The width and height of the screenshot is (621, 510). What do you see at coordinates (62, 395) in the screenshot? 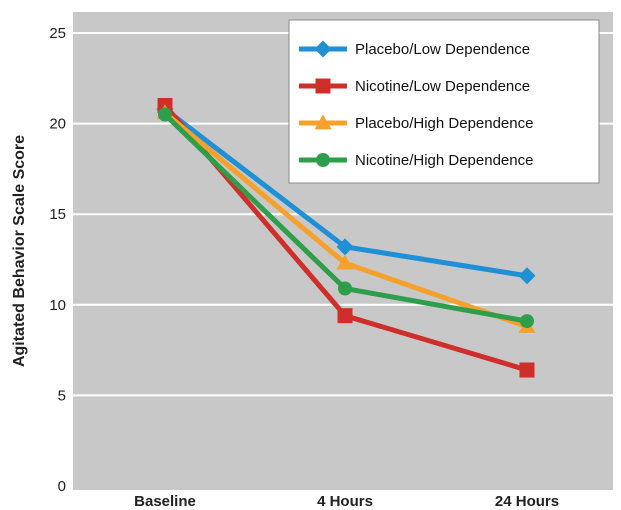
I see `y-tick-label: 5` at bounding box center [62, 395].